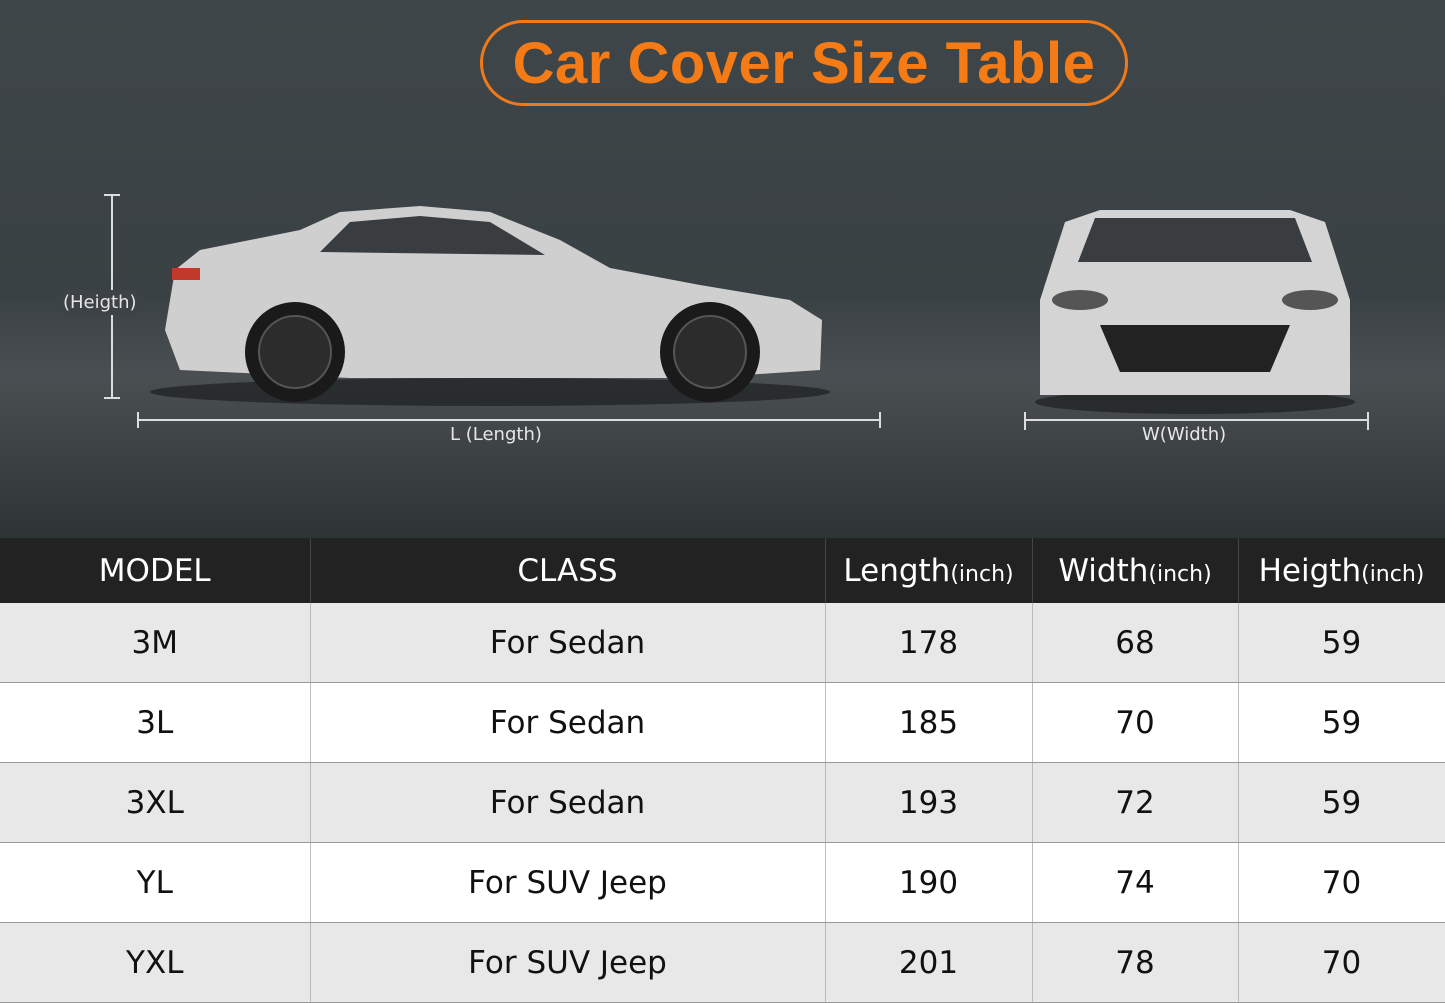 Image resolution: width=1445 pixels, height=1003 pixels. I want to click on cell-width: 68, so click(1135, 643).